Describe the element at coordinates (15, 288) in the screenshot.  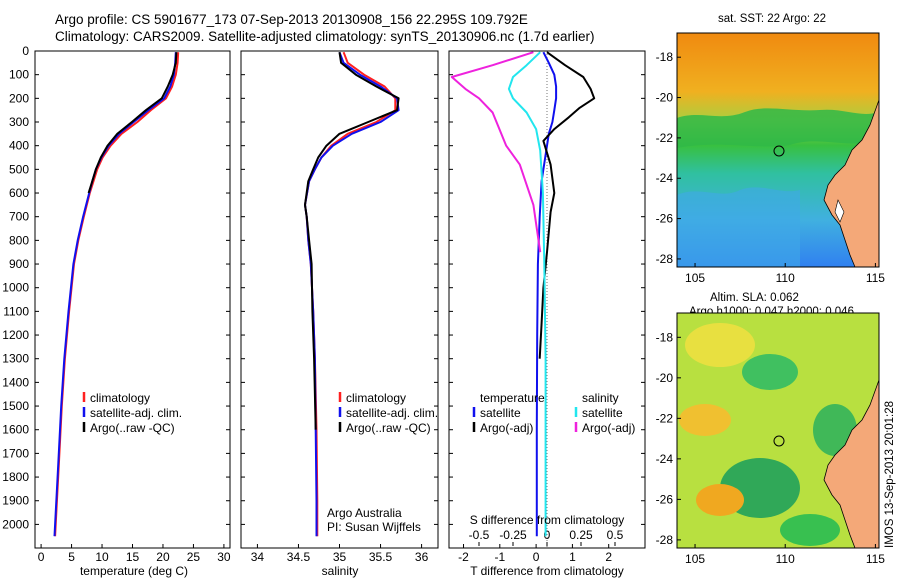
I see `depth-tick-label: 1000` at that location.